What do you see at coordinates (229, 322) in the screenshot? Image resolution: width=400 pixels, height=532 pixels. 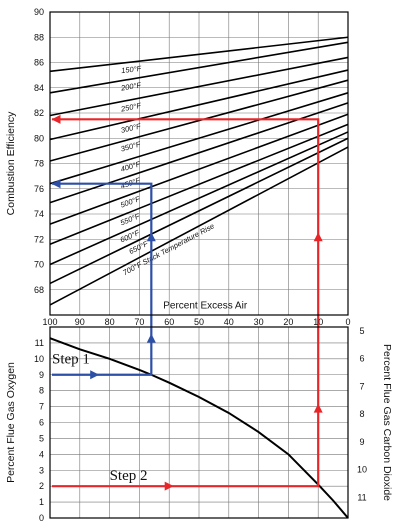 I see `x-tick-label: 40` at bounding box center [229, 322].